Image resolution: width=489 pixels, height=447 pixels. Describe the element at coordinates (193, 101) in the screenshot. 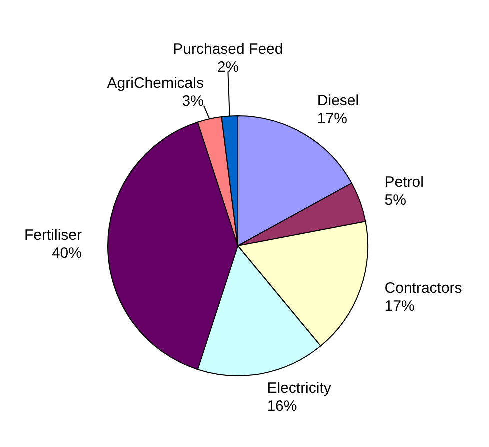

I see `data-label: 3%` at that location.